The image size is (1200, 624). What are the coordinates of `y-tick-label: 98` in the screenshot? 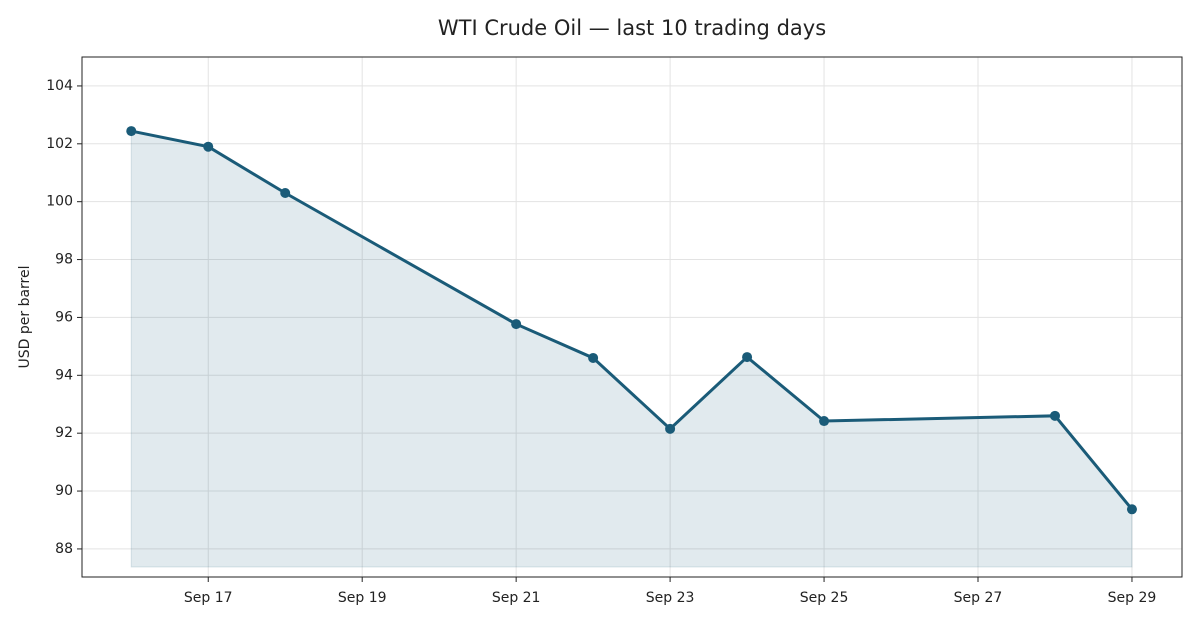 It's located at (64, 260).